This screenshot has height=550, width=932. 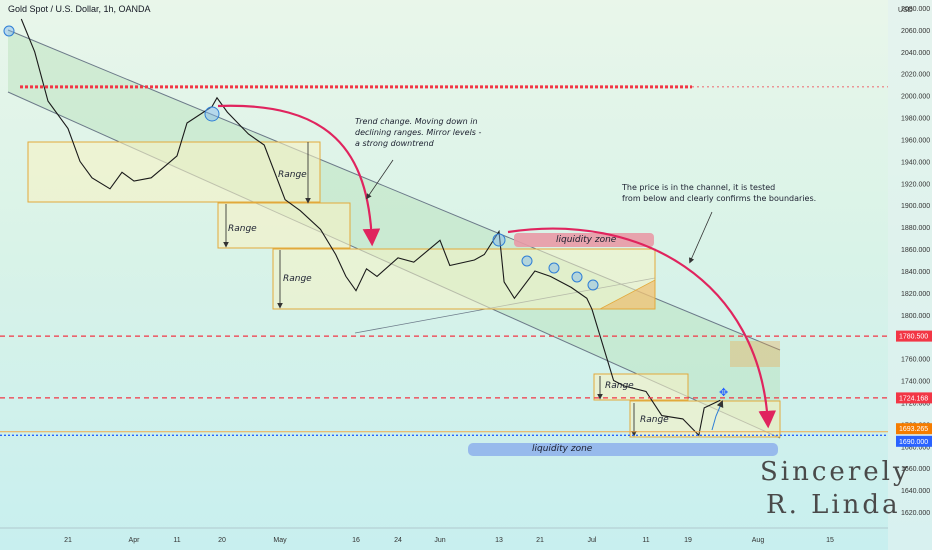 I want to click on curve-arrow-left, so click(x=299, y=175).